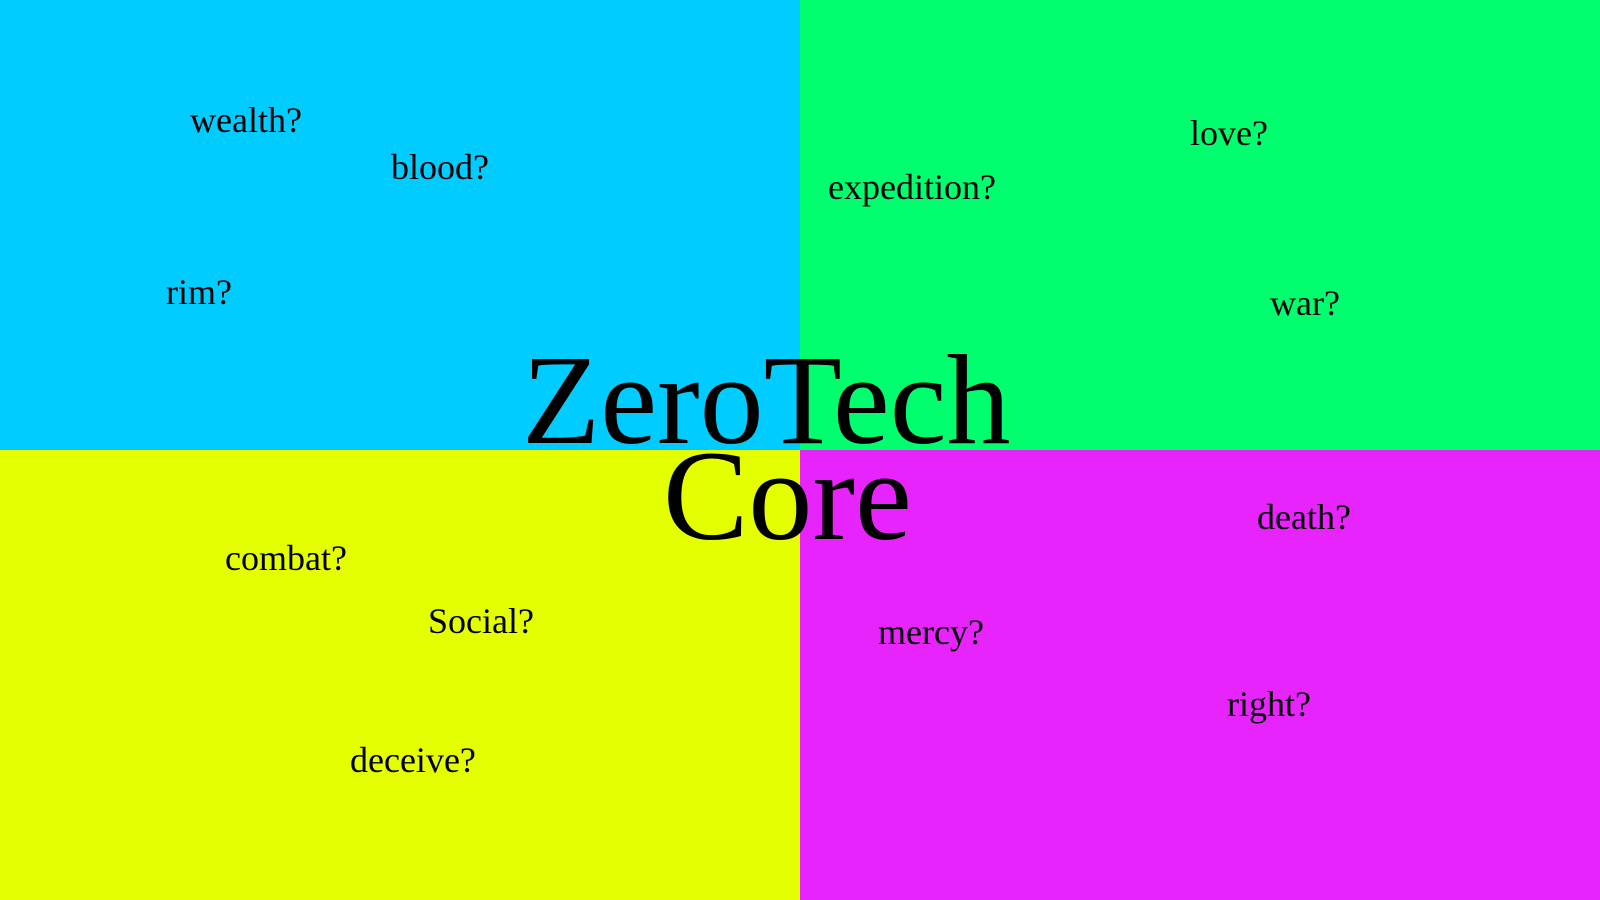 Image resolution: width=1600 pixels, height=900 pixels. What do you see at coordinates (912, 187) in the screenshot?
I see `word-expedition: expedition?` at bounding box center [912, 187].